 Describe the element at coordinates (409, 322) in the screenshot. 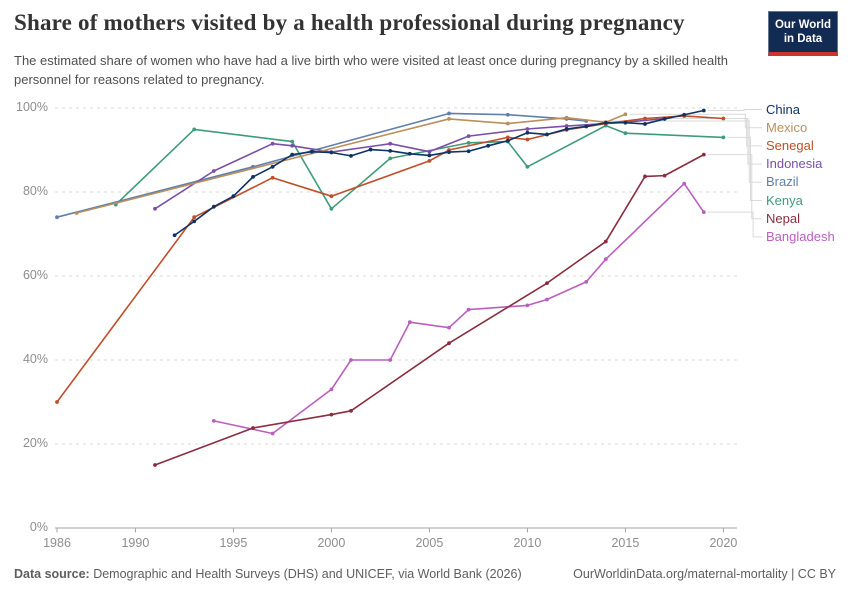

I see `data-point-bangladesh-2004` at that location.